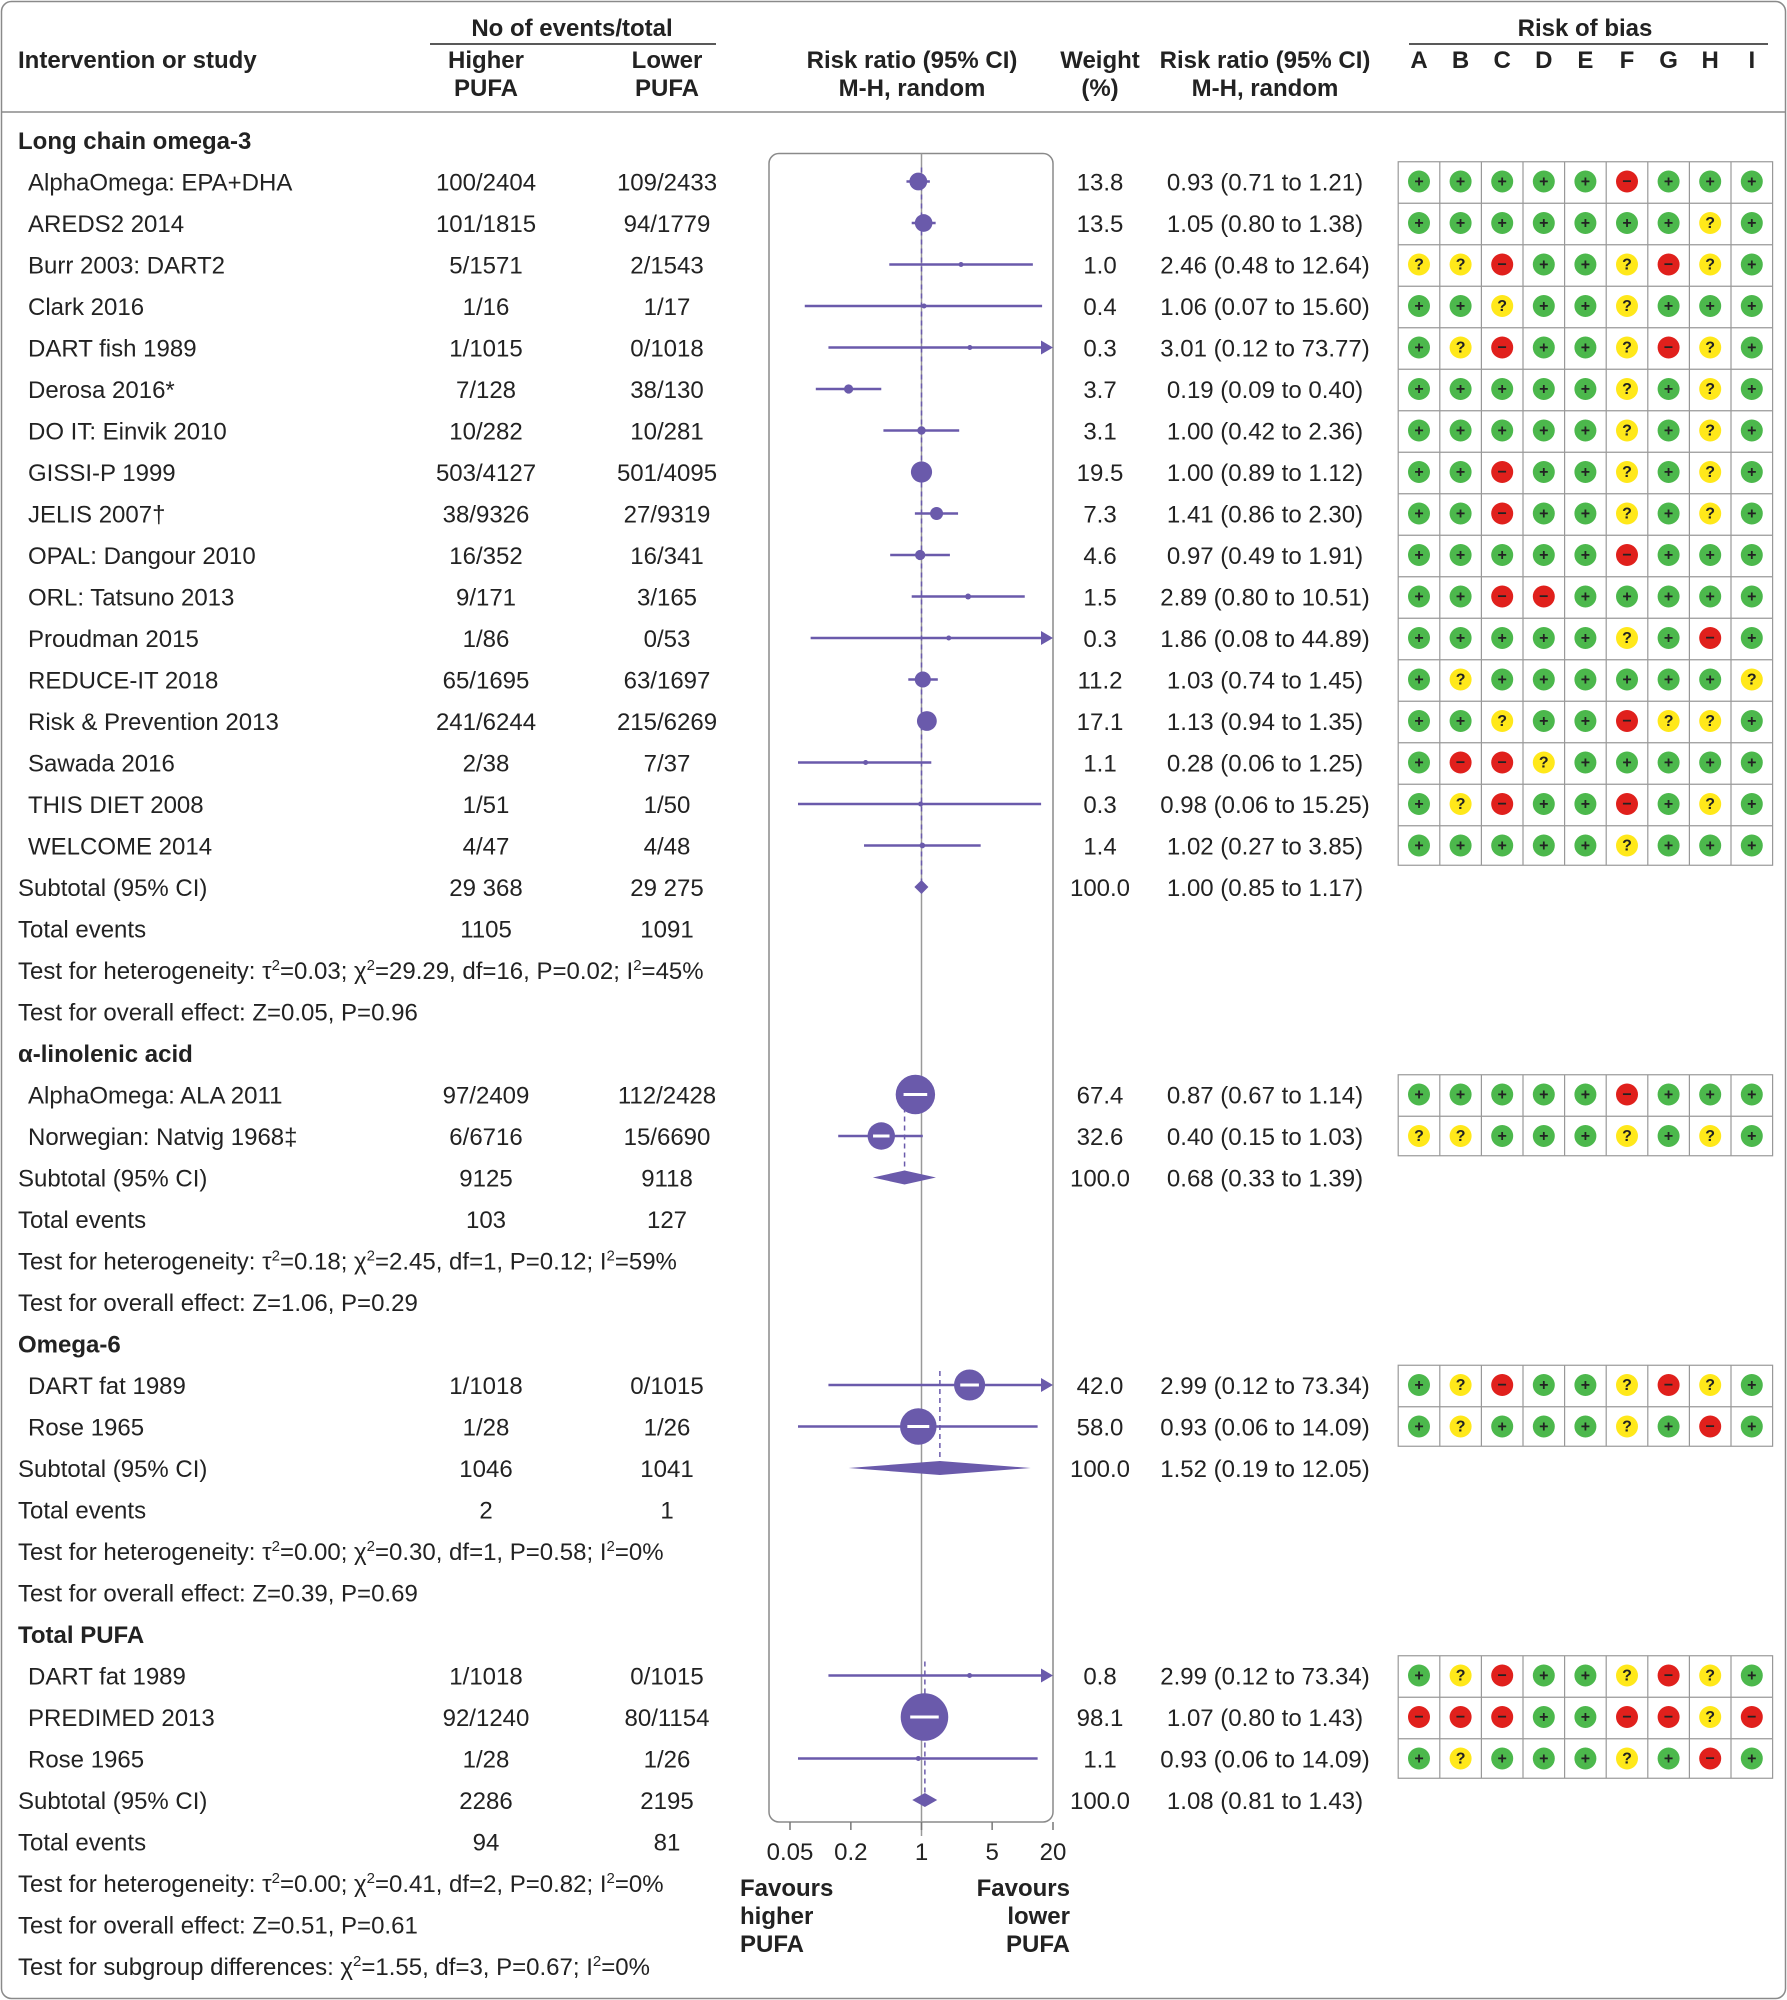 The width and height of the screenshot is (1787, 2000). Describe the element at coordinates (485, 888) in the screenshot. I see `subtotal-higher: 29 368` at that location.